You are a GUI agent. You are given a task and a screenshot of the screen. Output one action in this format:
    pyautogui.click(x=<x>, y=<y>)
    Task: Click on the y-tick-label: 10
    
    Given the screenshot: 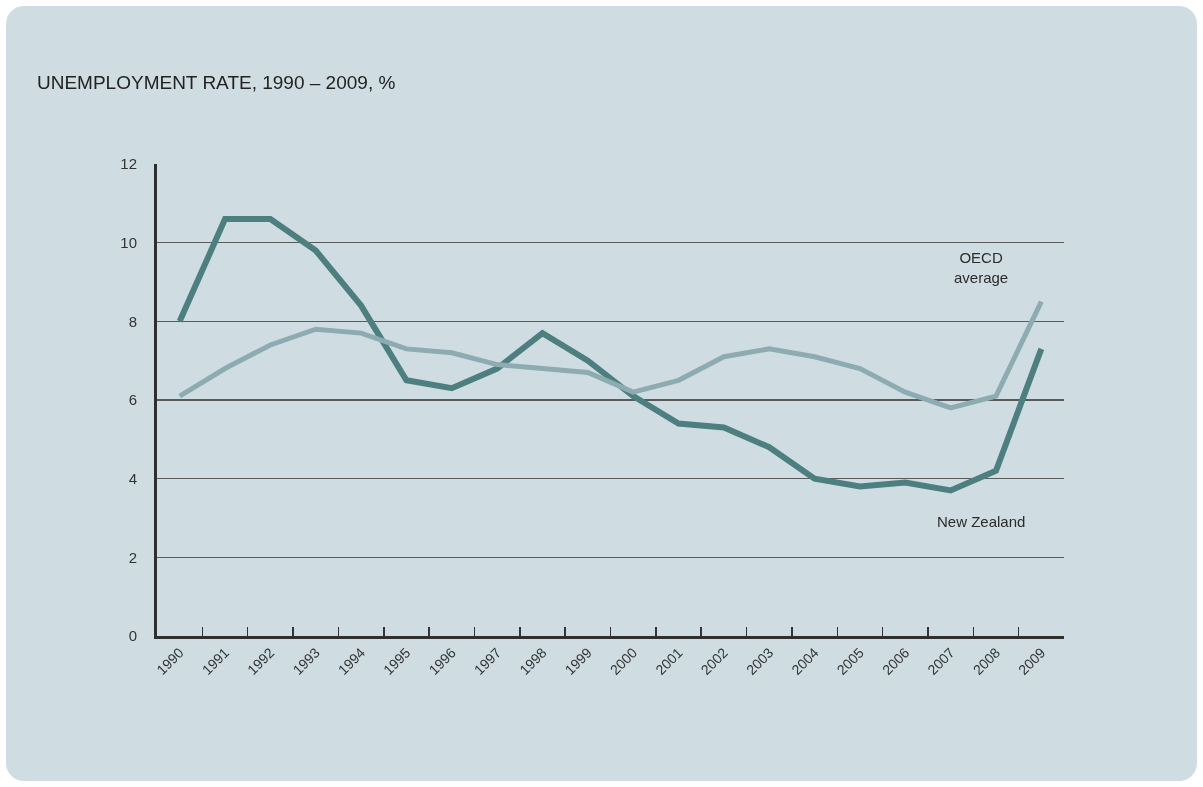 What is the action you would take?
    pyautogui.click(x=128, y=242)
    